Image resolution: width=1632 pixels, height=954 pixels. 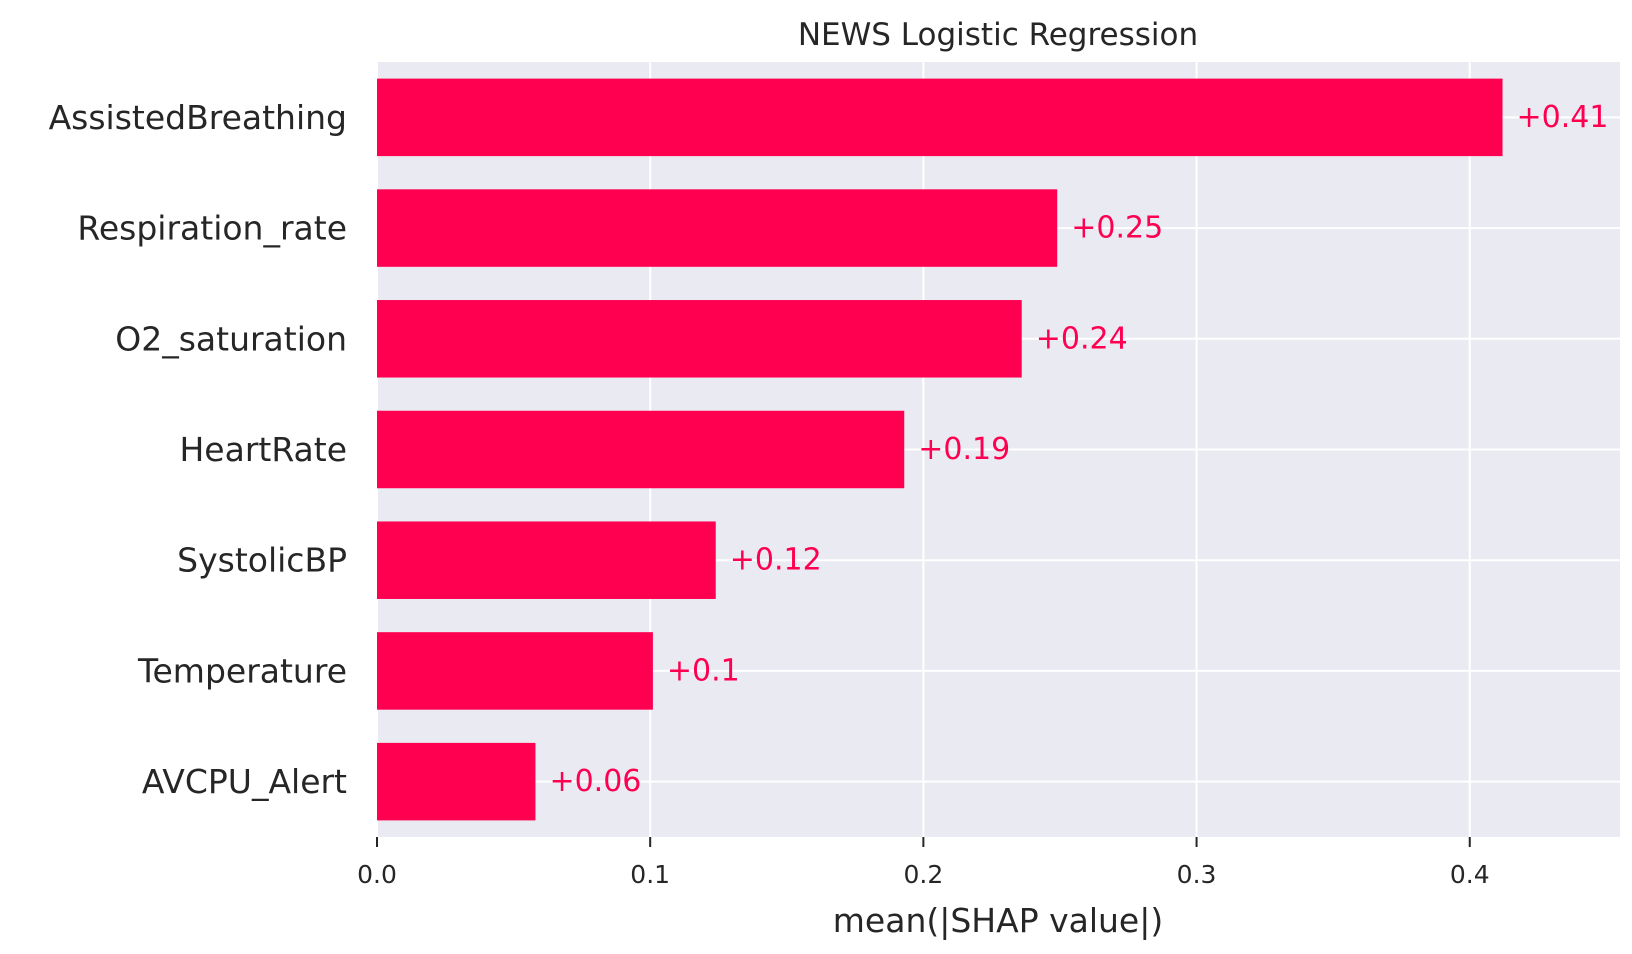 What do you see at coordinates (263, 449) in the screenshot?
I see `category-label-3: HeartRate` at bounding box center [263, 449].